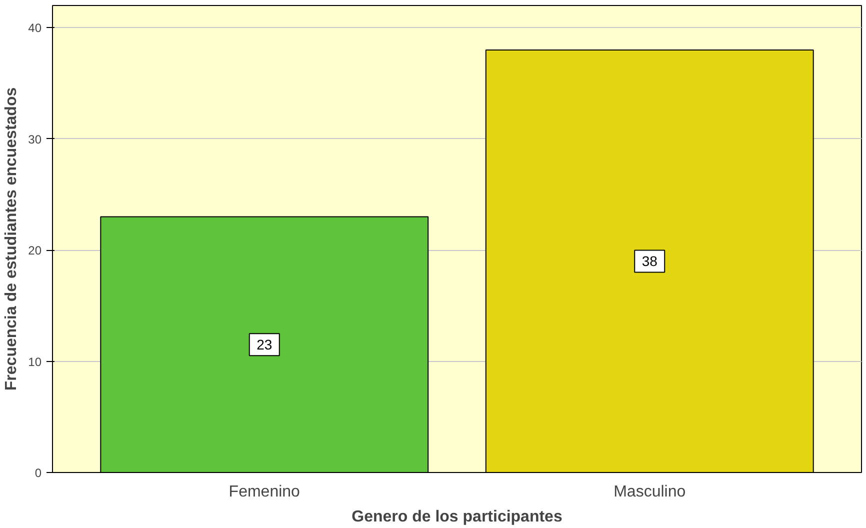  I want to click on x-tick-label: Masculino, so click(650, 492).